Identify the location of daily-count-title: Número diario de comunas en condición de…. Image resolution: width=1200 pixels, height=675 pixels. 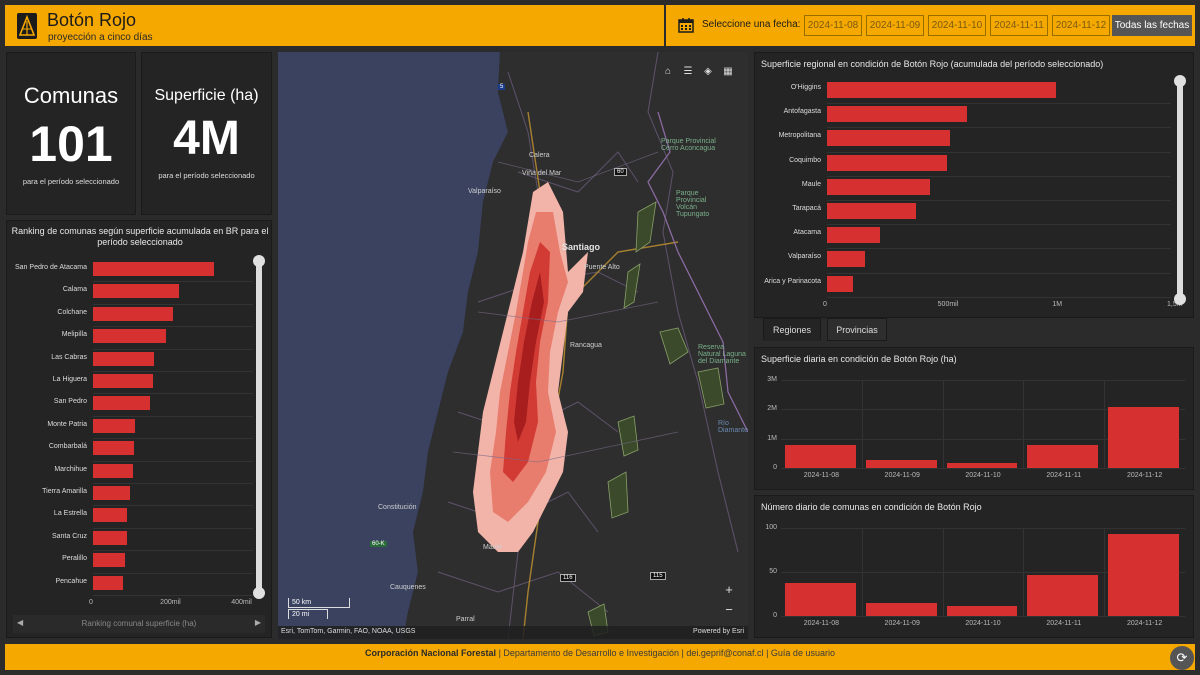
(871, 507).